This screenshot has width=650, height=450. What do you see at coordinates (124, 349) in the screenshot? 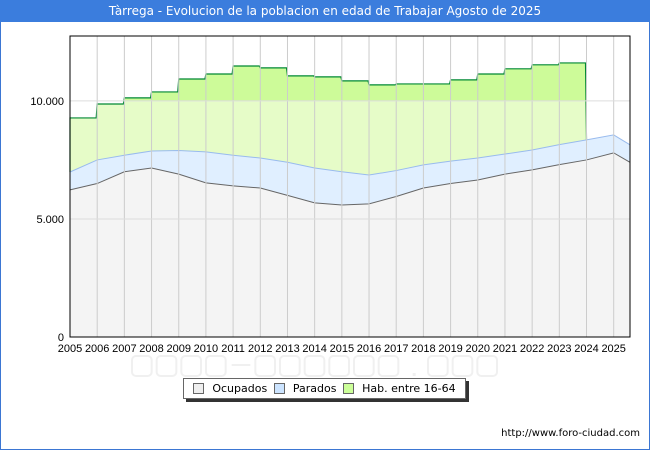
I see `x-tick-label: 2007` at bounding box center [124, 349].